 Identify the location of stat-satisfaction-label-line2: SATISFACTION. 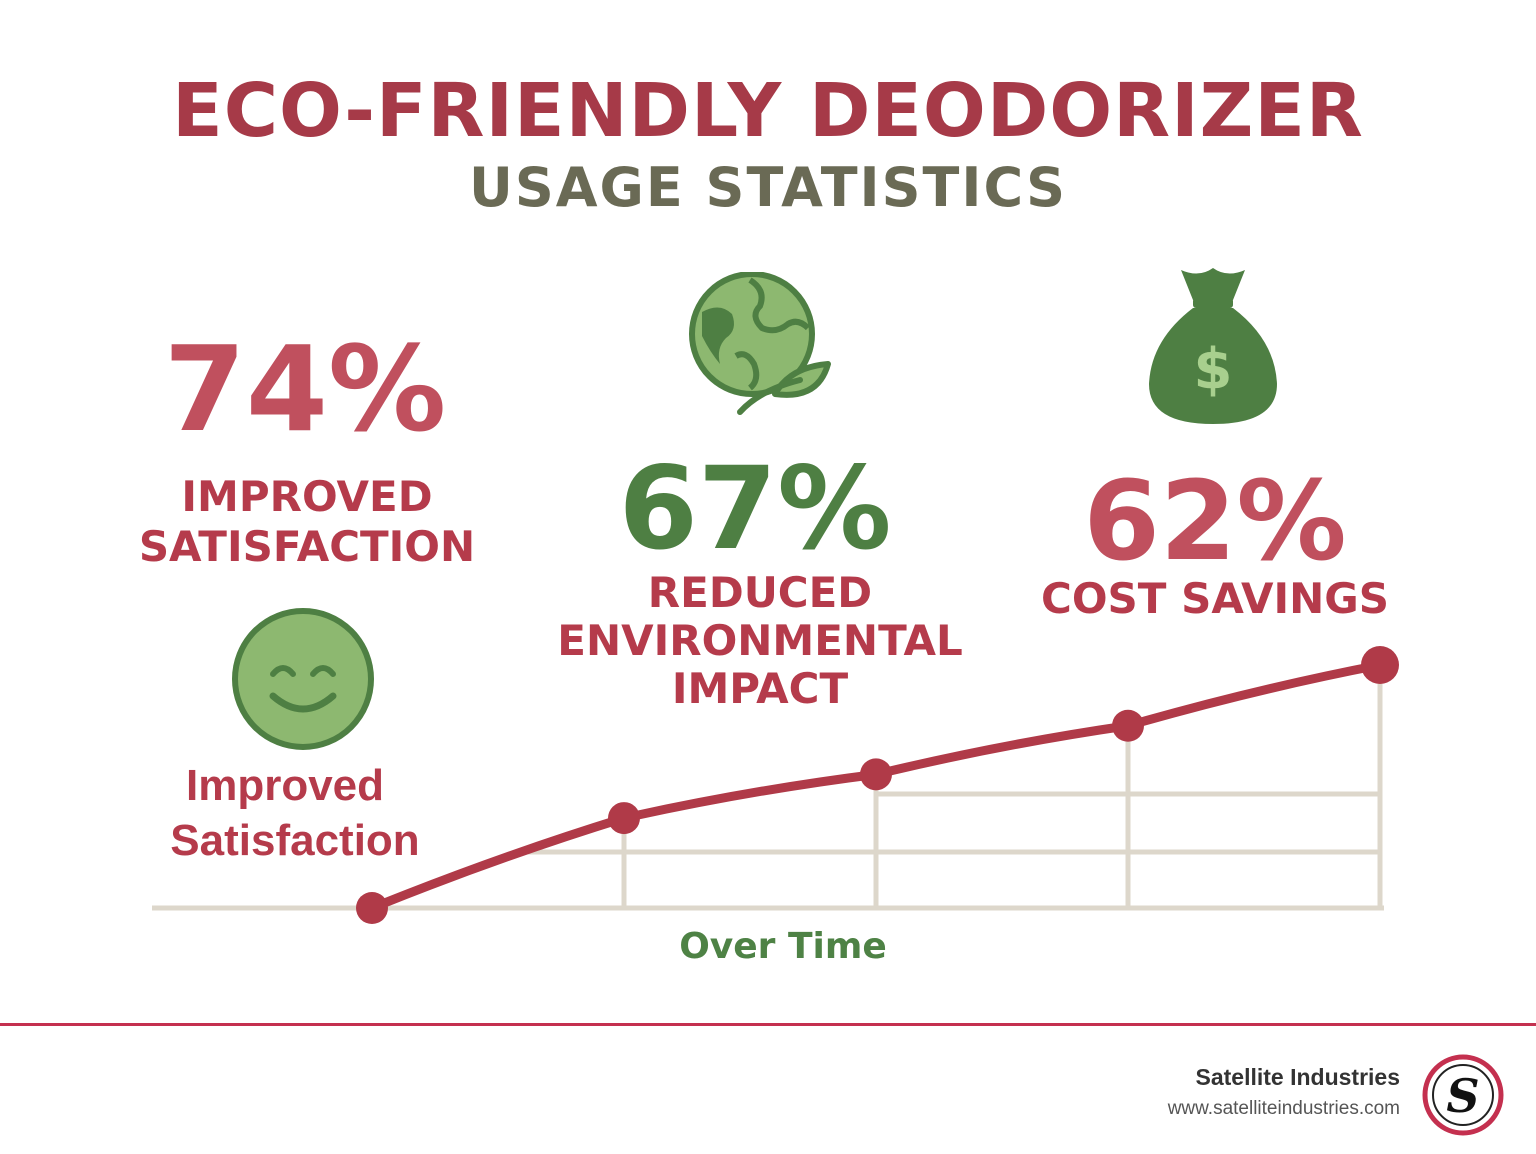
(307, 546).